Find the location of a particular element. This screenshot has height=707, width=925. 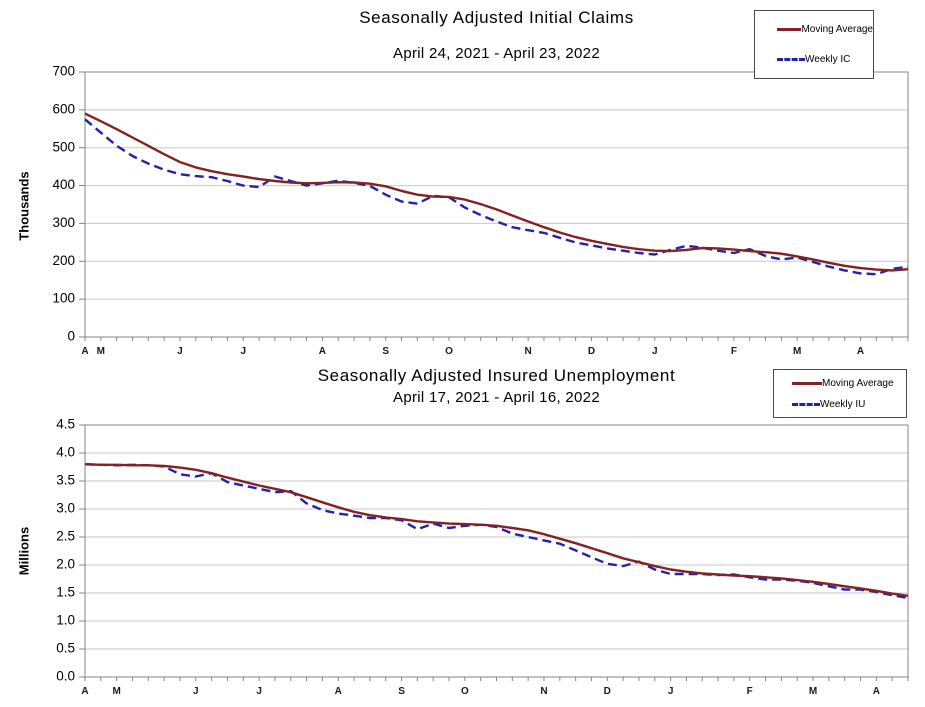

insured-unemployment-legend: Moving Average Weekly IU is located at coordinates (840, 393).